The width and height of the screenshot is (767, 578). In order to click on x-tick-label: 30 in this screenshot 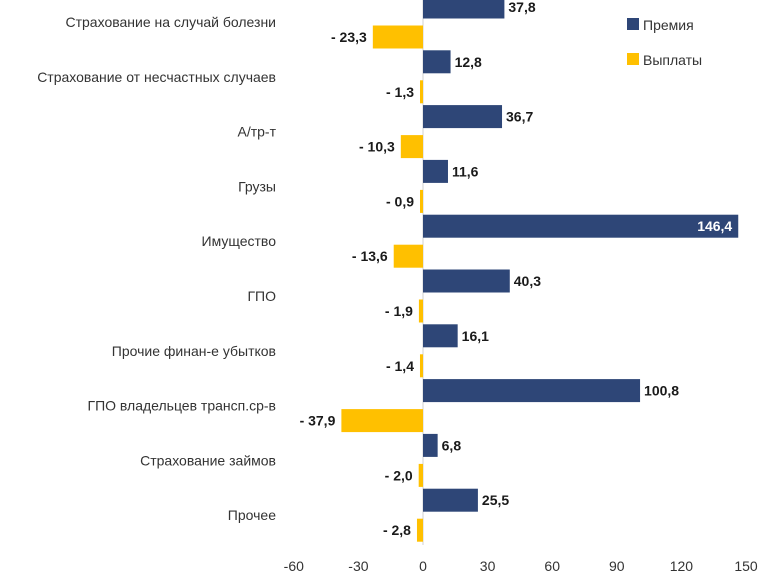, I will do `click(488, 566)`.